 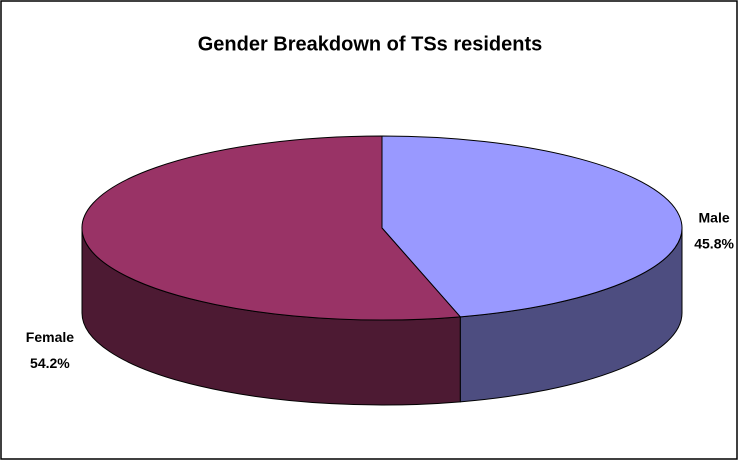 What do you see at coordinates (370, 44) in the screenshot?
I see `chart-title: Gender Breakdown of TSs residents` at bounding box center [370, 44].